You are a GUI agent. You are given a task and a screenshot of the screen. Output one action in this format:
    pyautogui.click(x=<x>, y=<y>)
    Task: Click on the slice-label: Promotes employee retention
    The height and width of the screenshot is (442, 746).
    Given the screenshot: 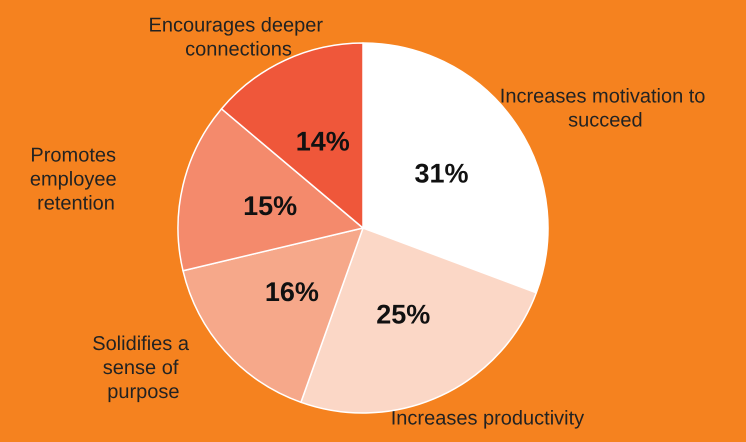 What is the action you would take?
    pyautogui.click(x=76, y=179)
    